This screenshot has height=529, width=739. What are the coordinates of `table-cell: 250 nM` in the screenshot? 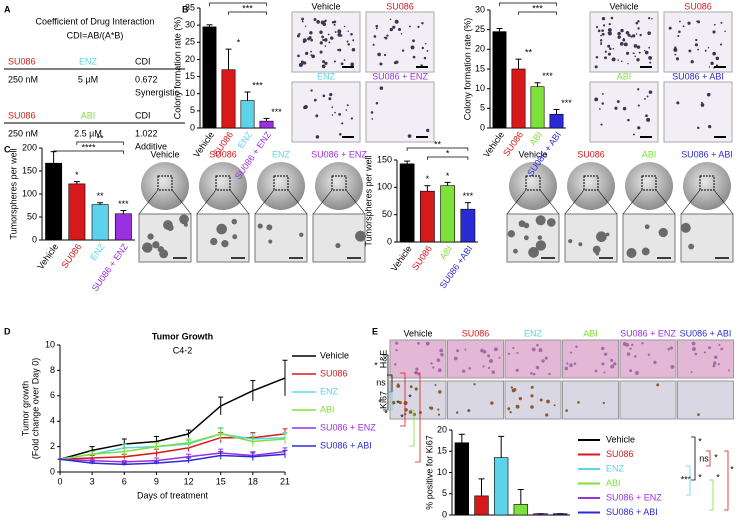 It's located at (23, 133).